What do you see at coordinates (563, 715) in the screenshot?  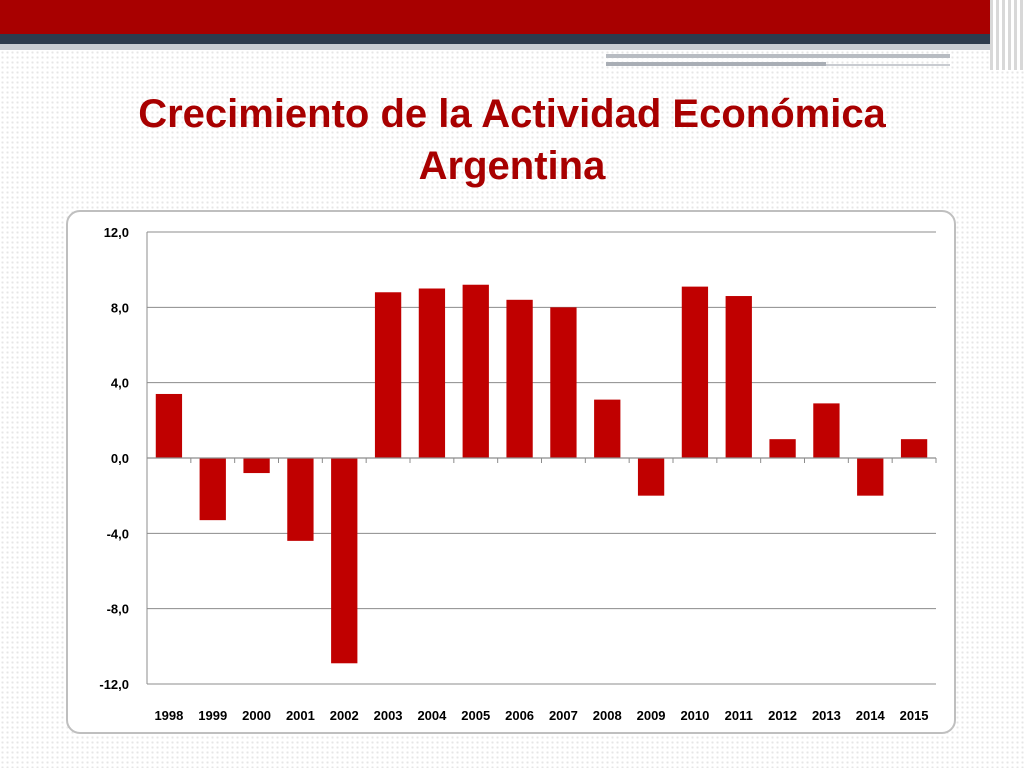 I see `x-tick-label: 2007` at bounding box center [563, 715].